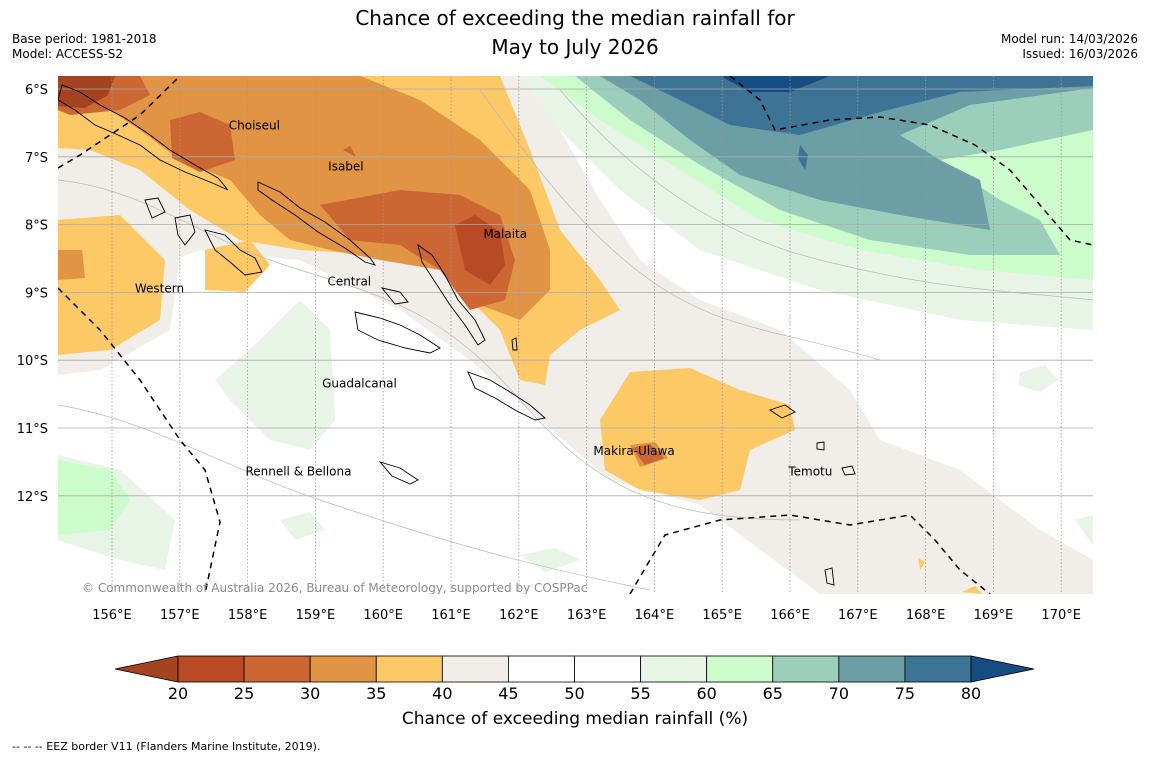 The height and width of the screenshot is (758, 1150). What do you see at coordinates (345, 166) in the screenshot?
I see `region-label: Isabel` at bounding box center [345, 166].